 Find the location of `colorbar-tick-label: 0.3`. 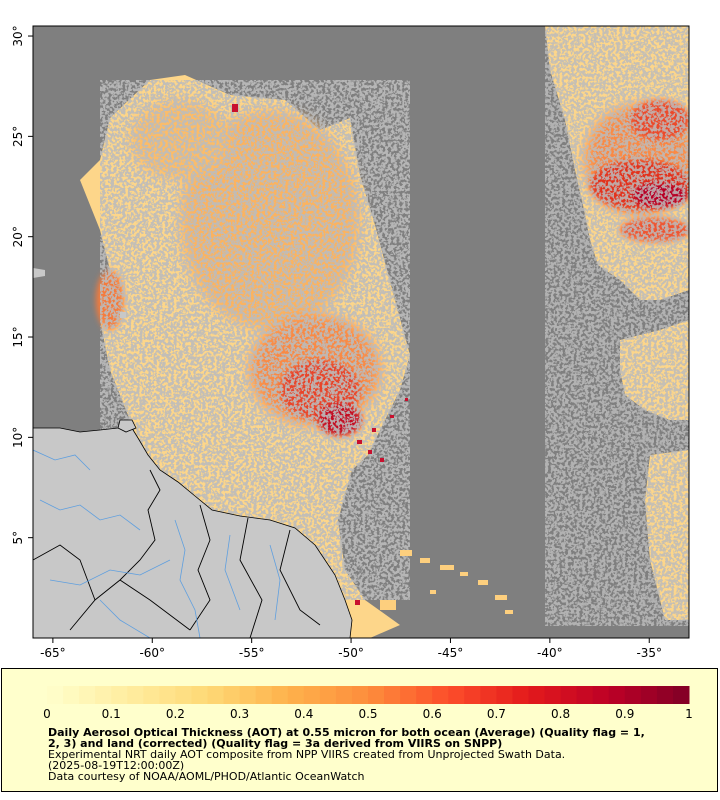

colorbar-tick-label: 0.3 is located at coordinates (239, 714).